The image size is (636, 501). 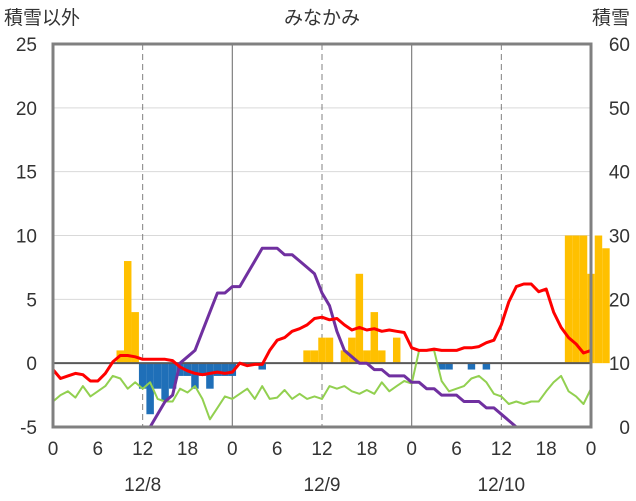 What do you see at coordinates (619, 300) in the screenshot?
I see `right-tick-label: 20` at bounding box center [619, 300].